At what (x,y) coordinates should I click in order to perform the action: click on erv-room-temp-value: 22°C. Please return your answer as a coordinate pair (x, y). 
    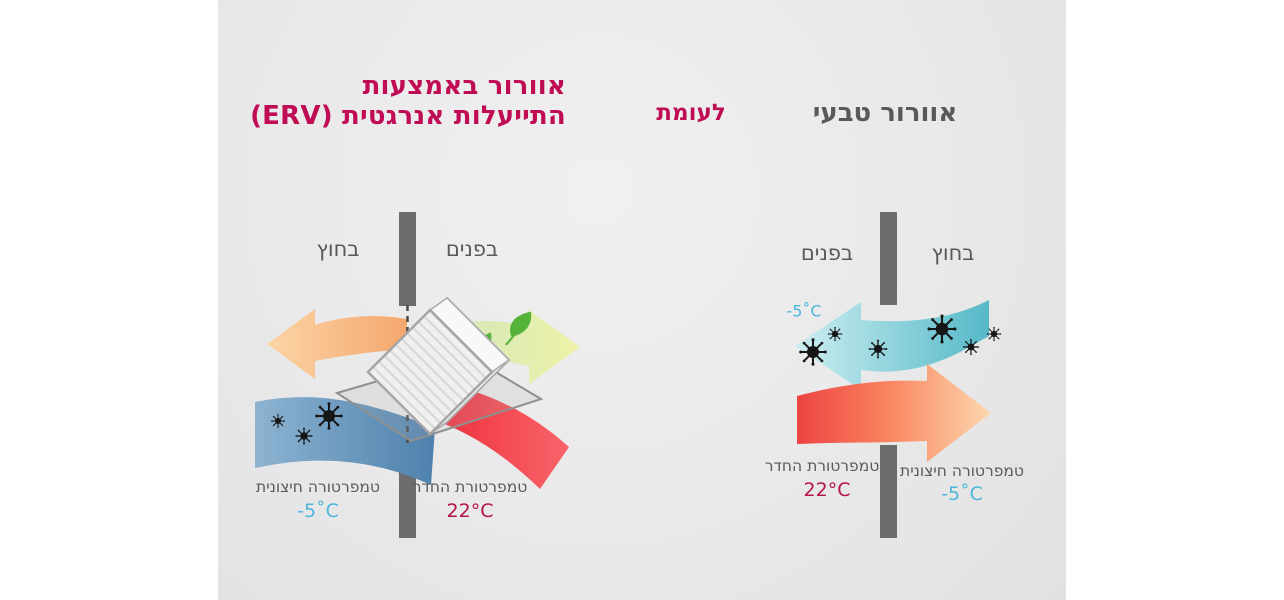
    Looking at the image, I should click on (470, 511).